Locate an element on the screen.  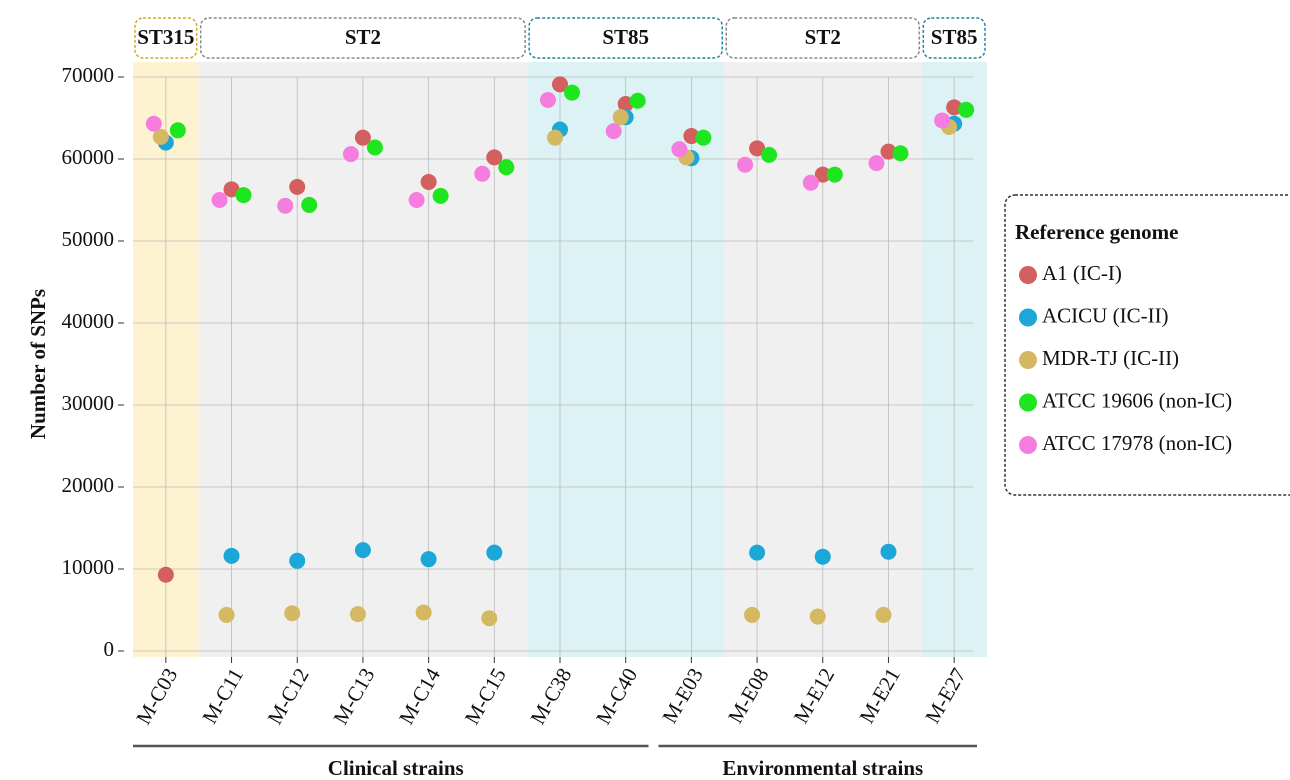
strain-label: Clinical strains is located at coordinates (396, 768).